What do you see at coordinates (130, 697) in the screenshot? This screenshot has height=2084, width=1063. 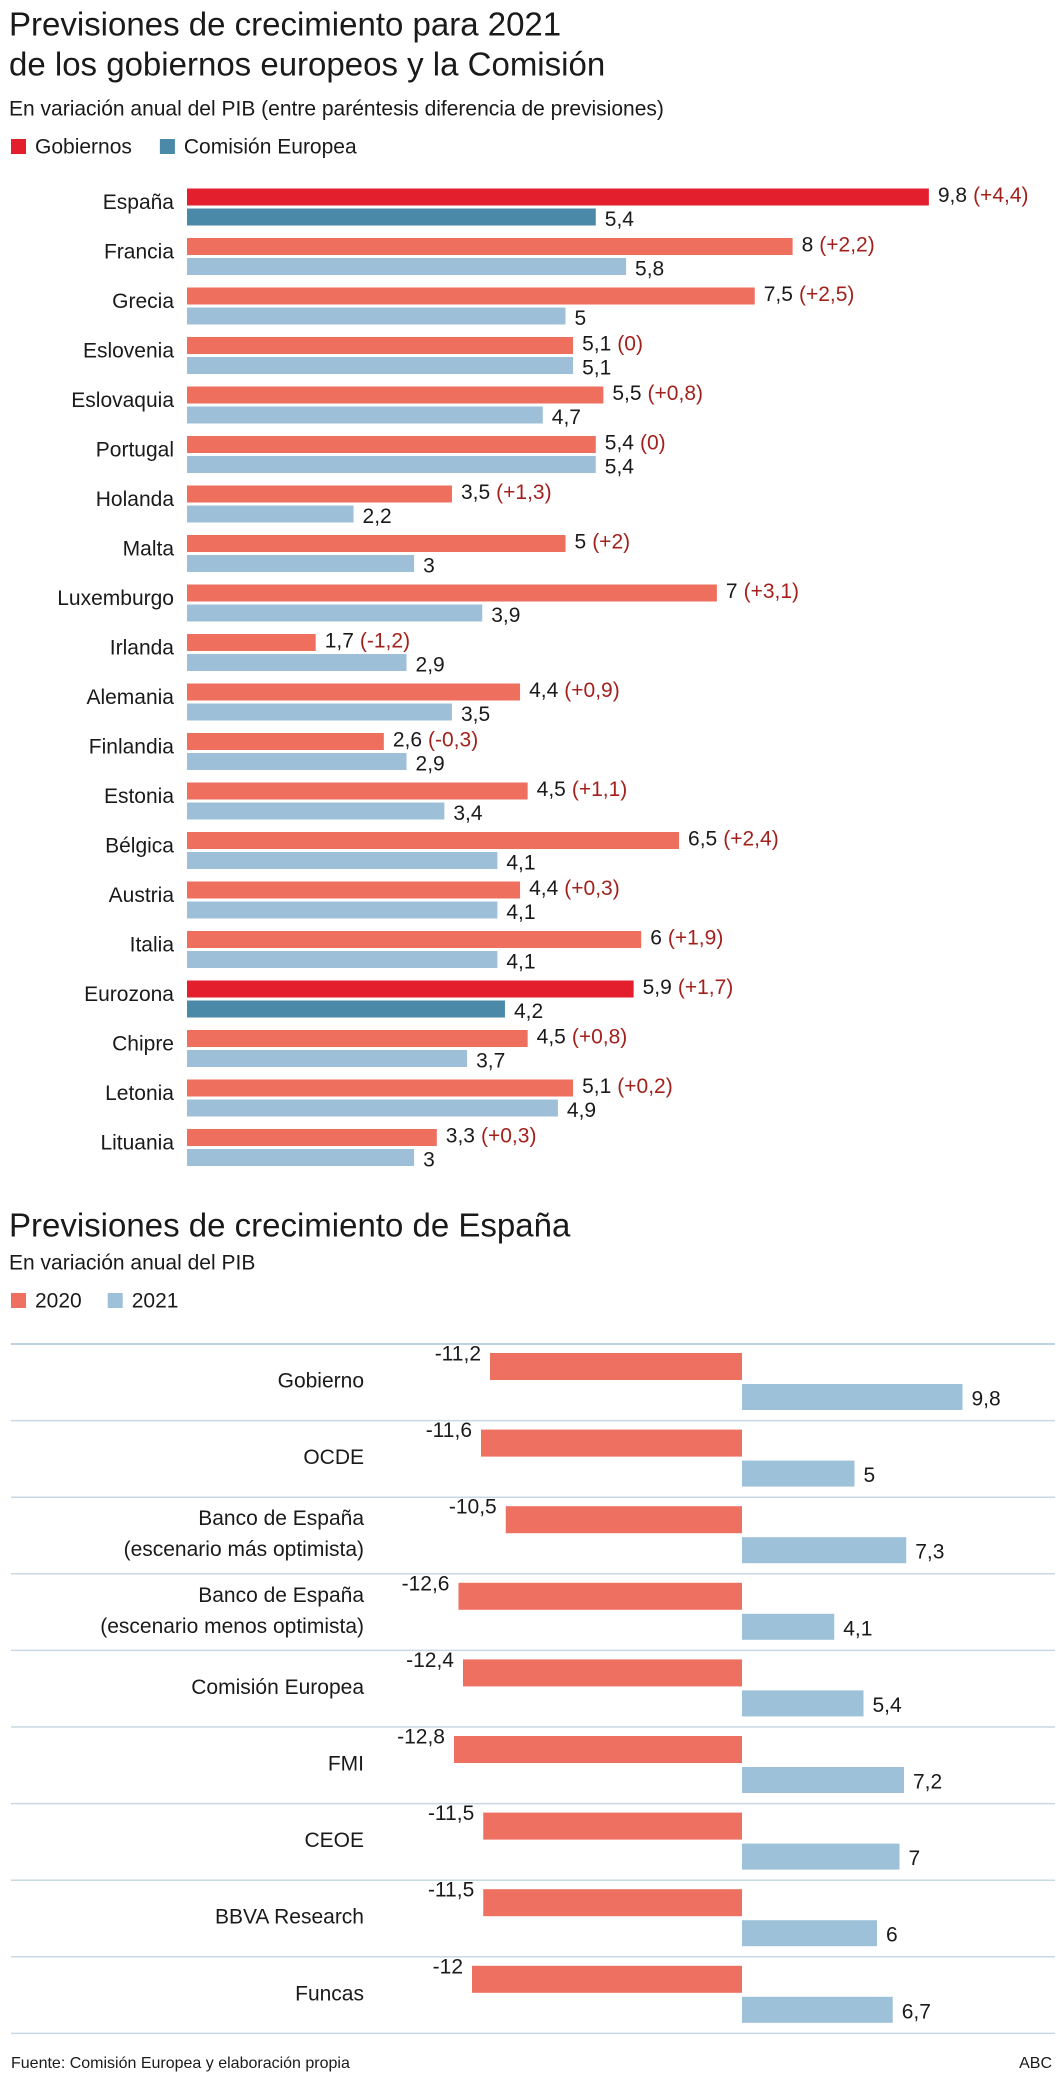 I see `category-label: Alemania` at bounding box center [130, 697].